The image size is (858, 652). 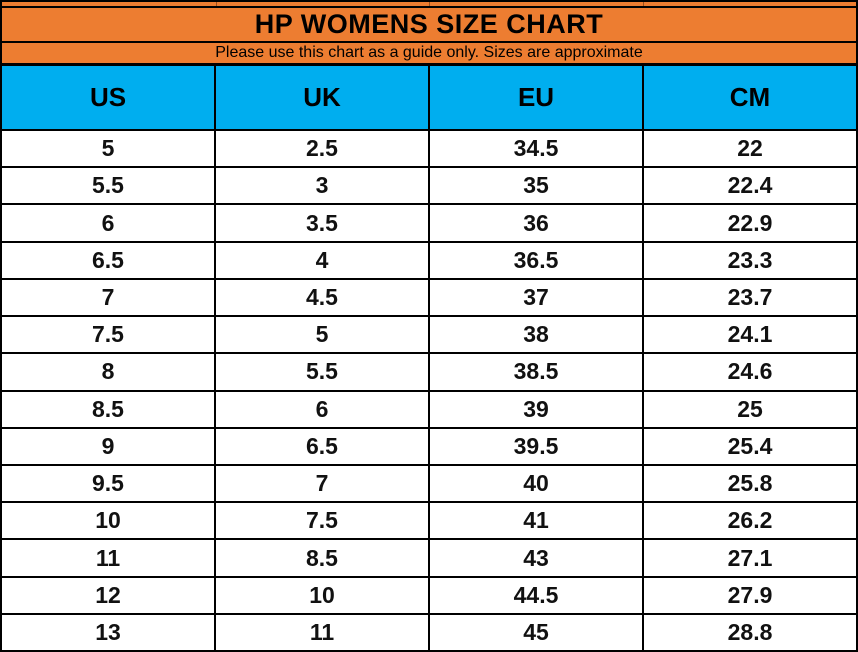 I want to click on table-cell: 34.5, so click(x=537, y=149).